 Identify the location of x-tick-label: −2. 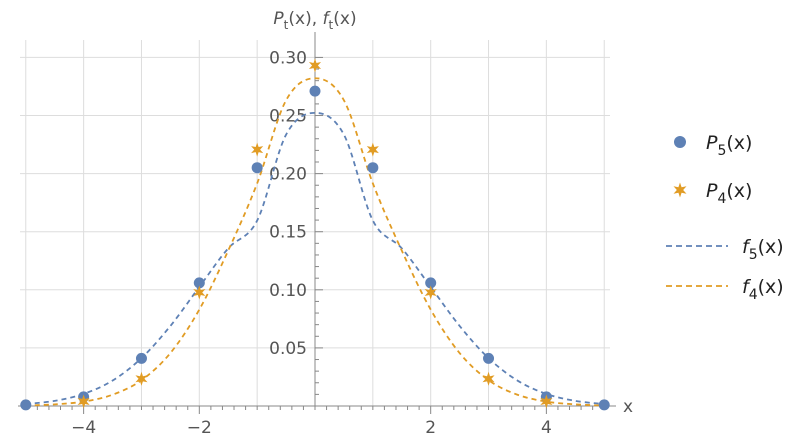
(199, 427).